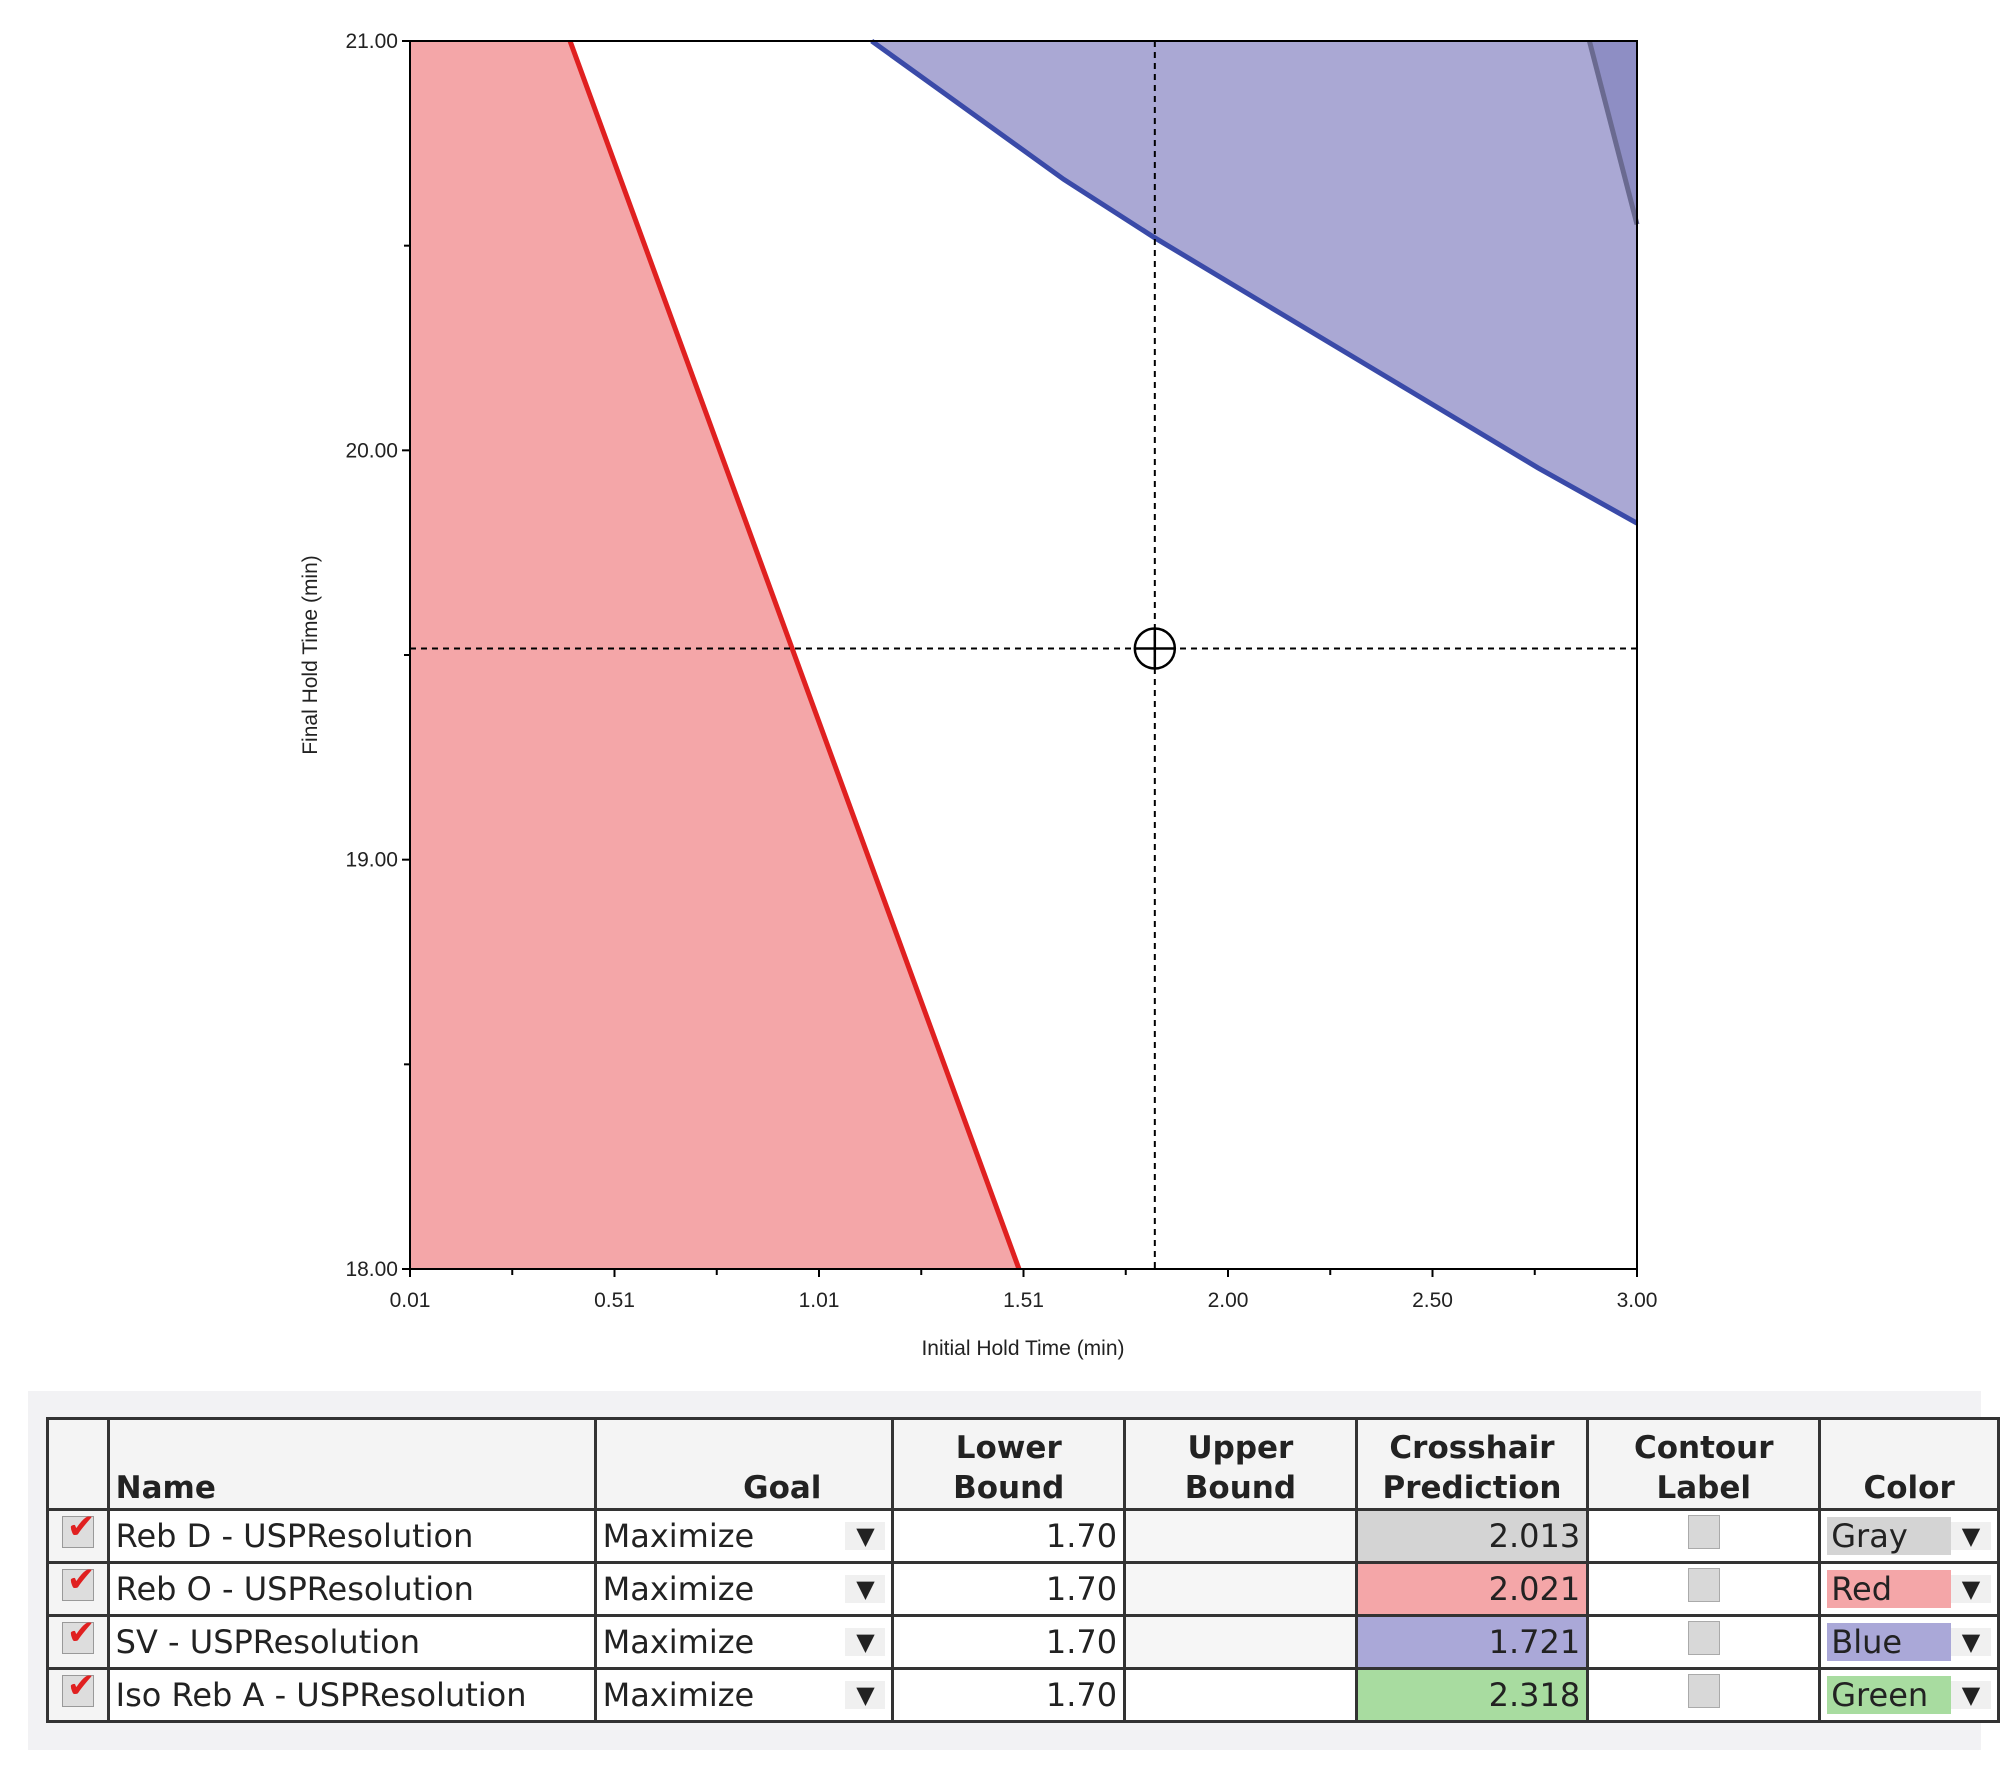 The width and height of the screenshot is (2000, 1779). What do you see at coordinates (614, 1300) in the screenshot?
I see `x-tick-label: 0.51` at bounding box center [614, 1300].